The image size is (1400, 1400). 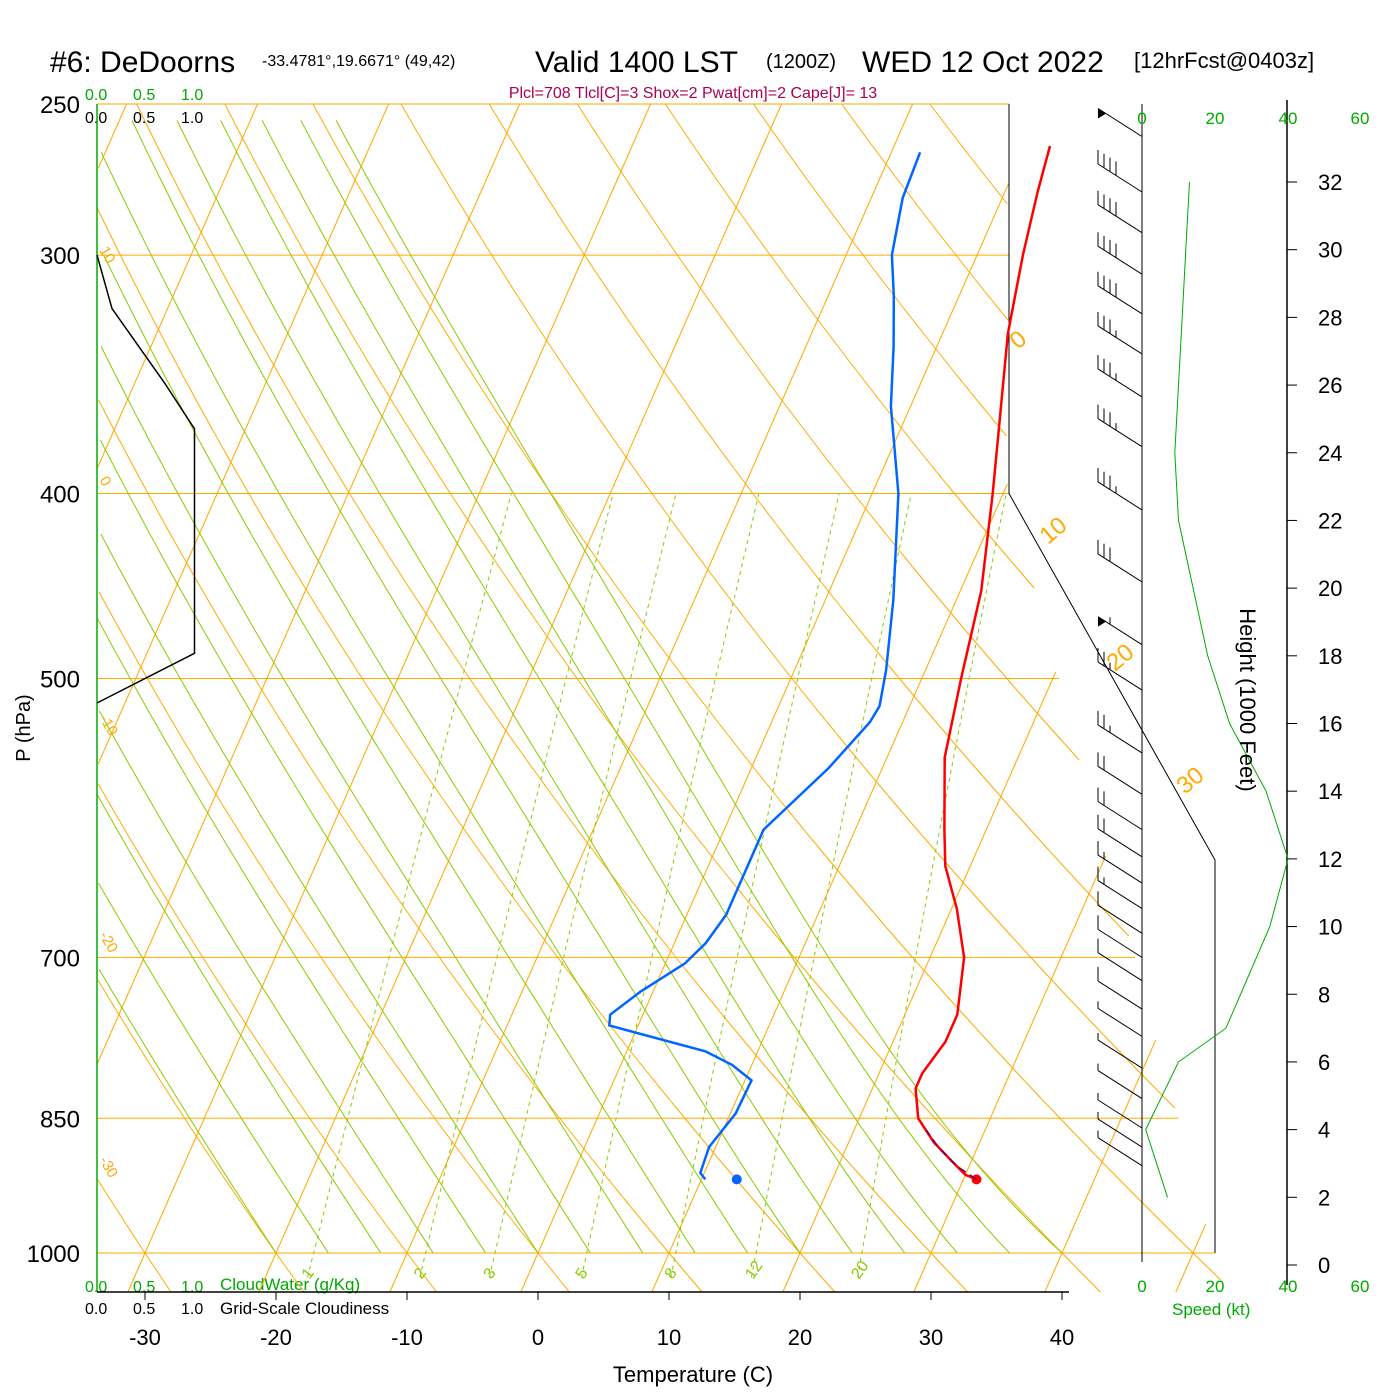 I want to click on forecast-label: [12hrFcst@0403z], so click(x=1224, y=60).